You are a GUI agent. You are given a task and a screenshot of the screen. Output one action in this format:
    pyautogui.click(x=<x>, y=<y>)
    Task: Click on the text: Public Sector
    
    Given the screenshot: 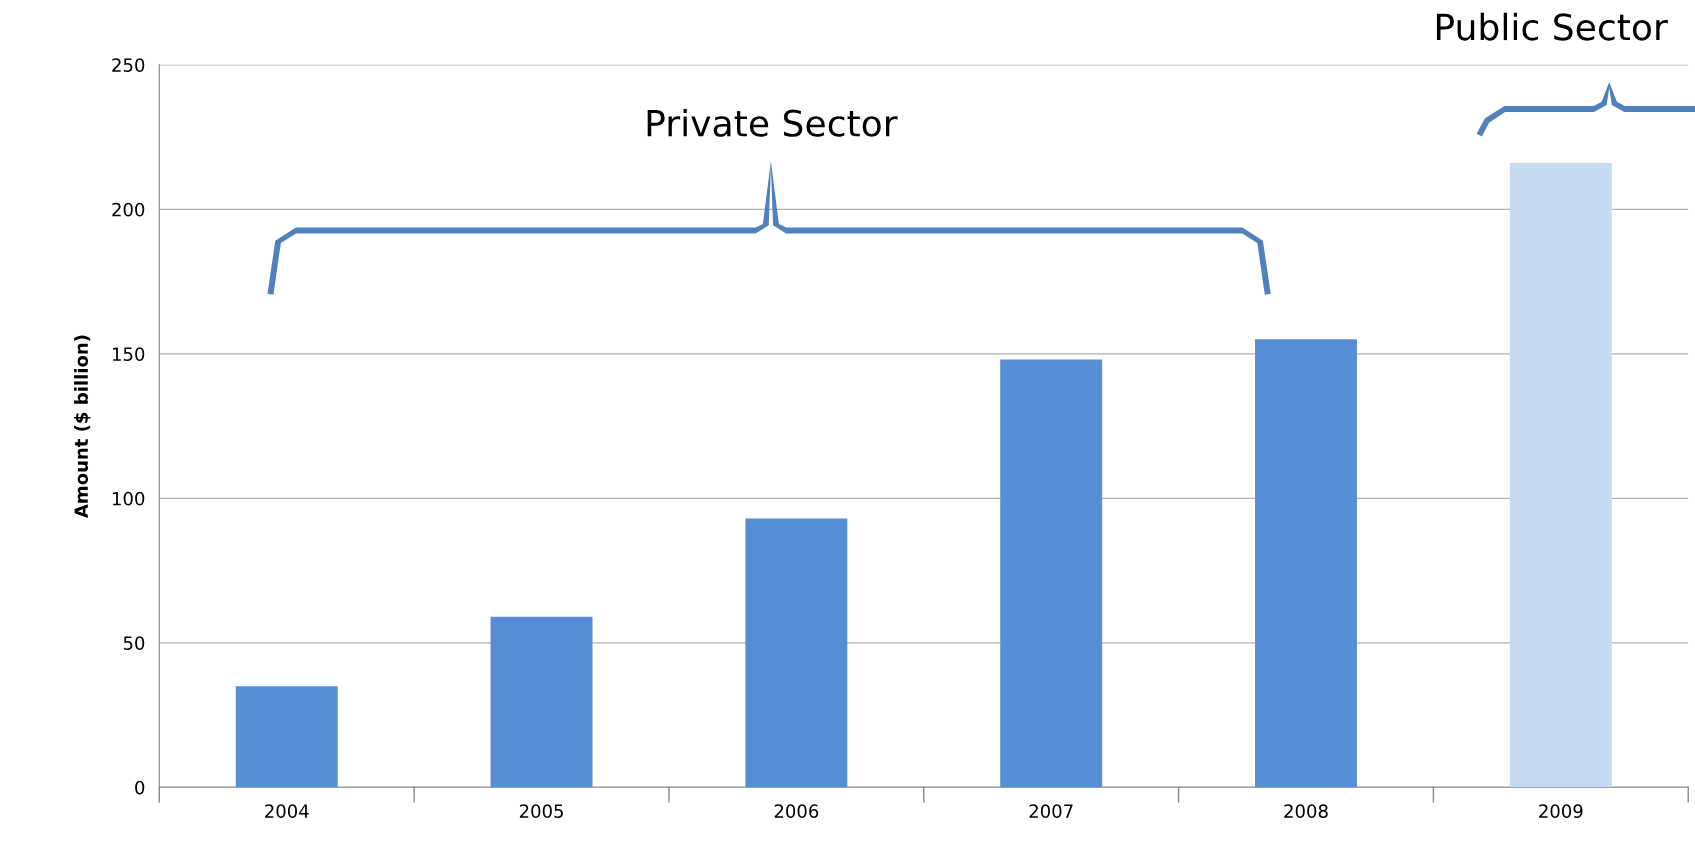 What is the action you would take?
    pyautogui.click(x=1552, y=26)
    